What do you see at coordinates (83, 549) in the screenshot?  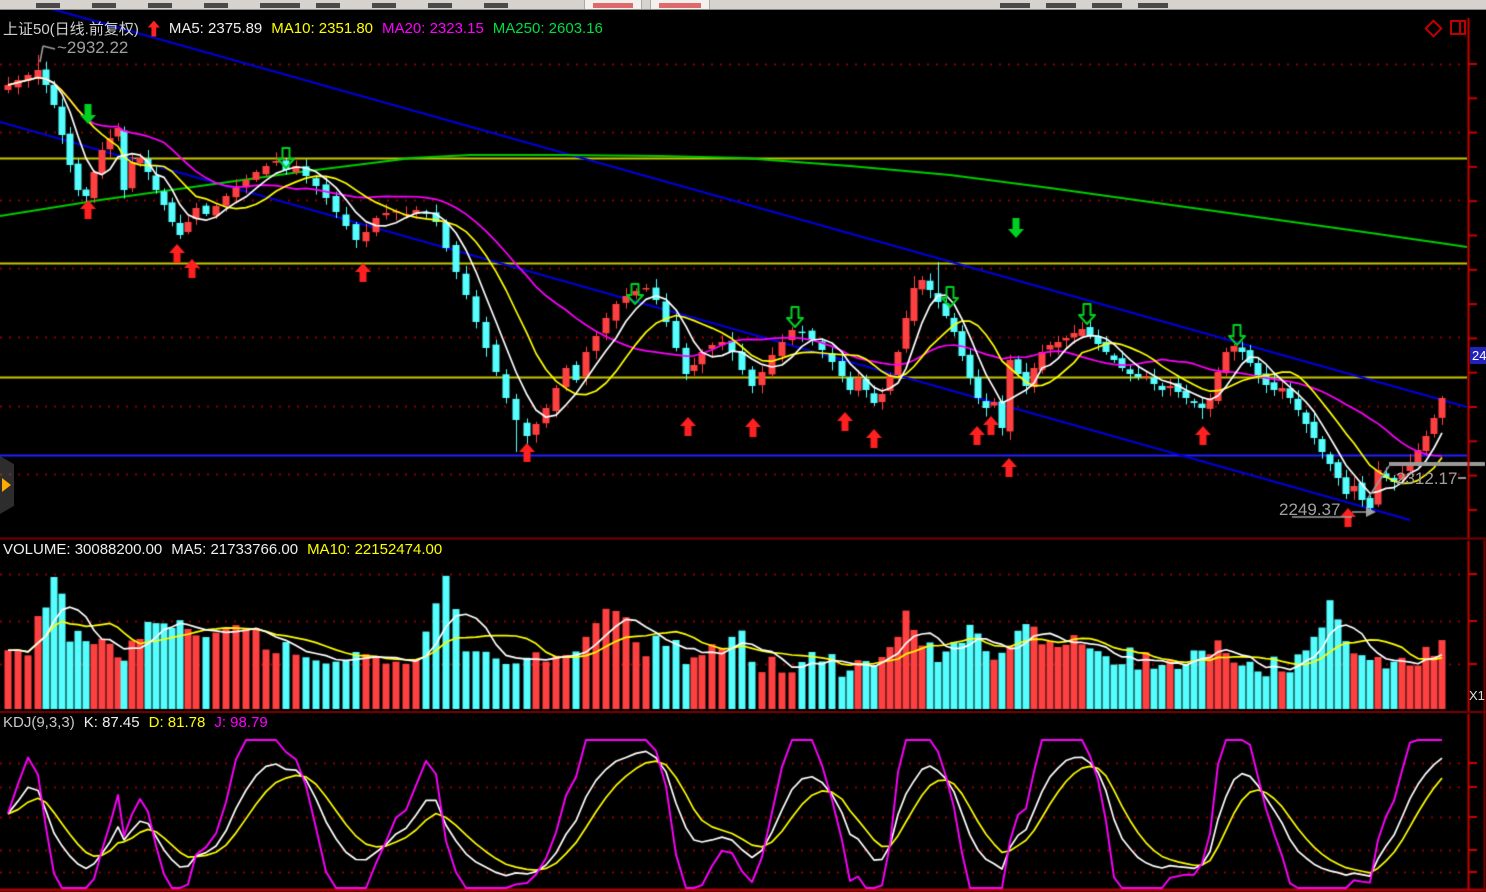 I see `volume-value: VOLUME: 30088200.00` at bounding box center [83, 549].